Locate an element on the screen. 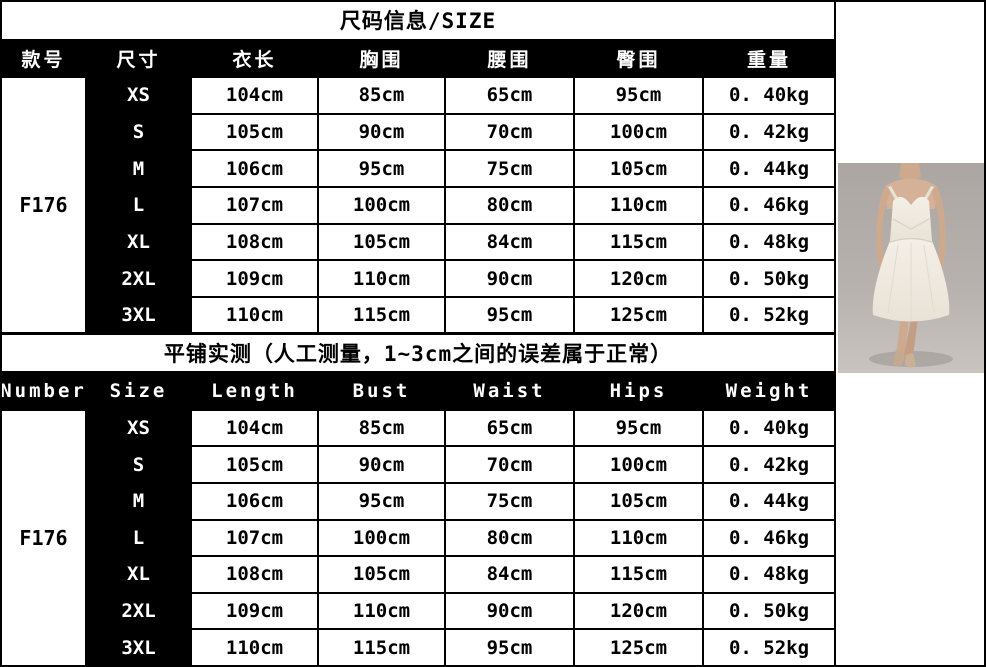 The image size is (986, 667). measure-note: 平铺实测（人工测量，1~3cm之间的误差属于正常） is located at coordinates (418, 353).